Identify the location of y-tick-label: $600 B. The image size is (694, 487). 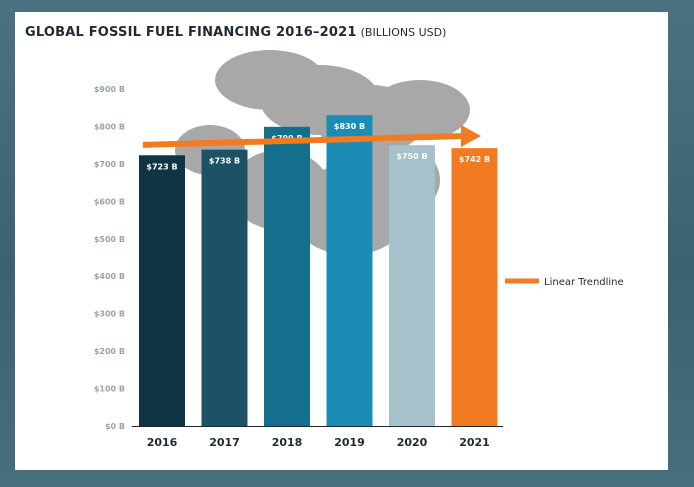
(109, 201).